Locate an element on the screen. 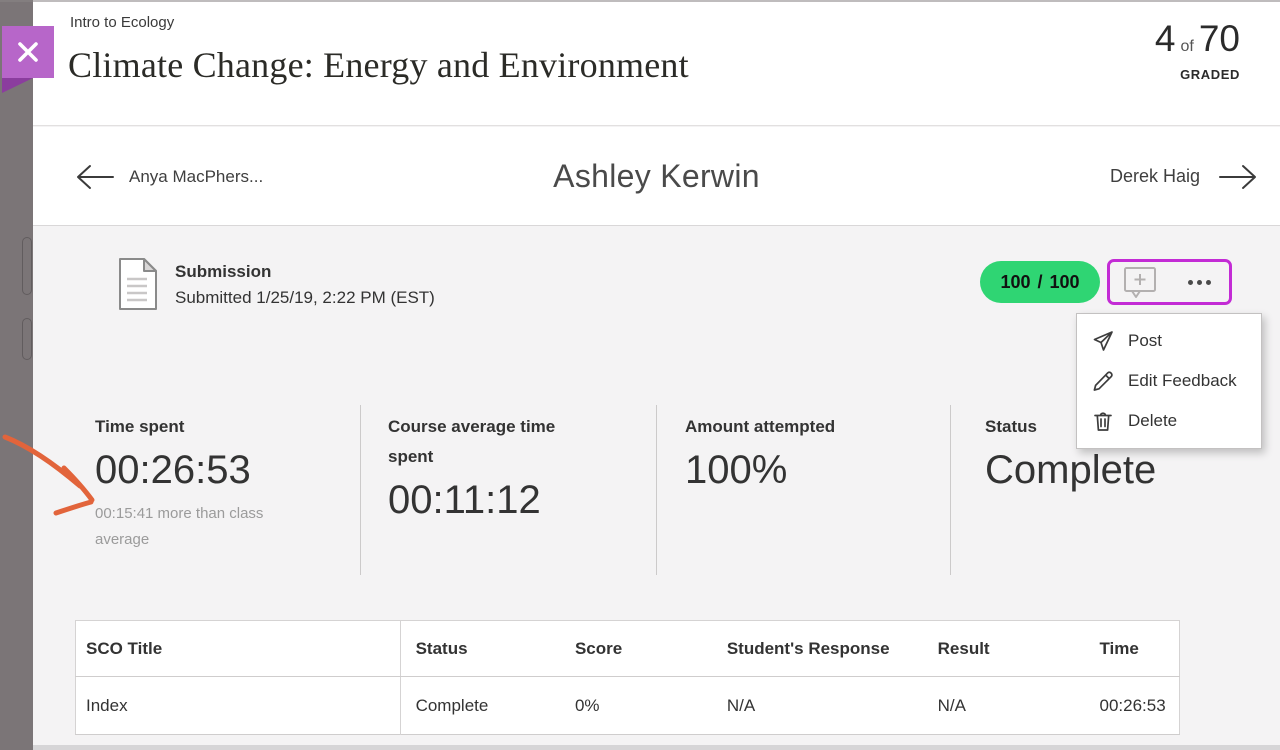  stat-value: 100% is located at coordinates (736, 470).